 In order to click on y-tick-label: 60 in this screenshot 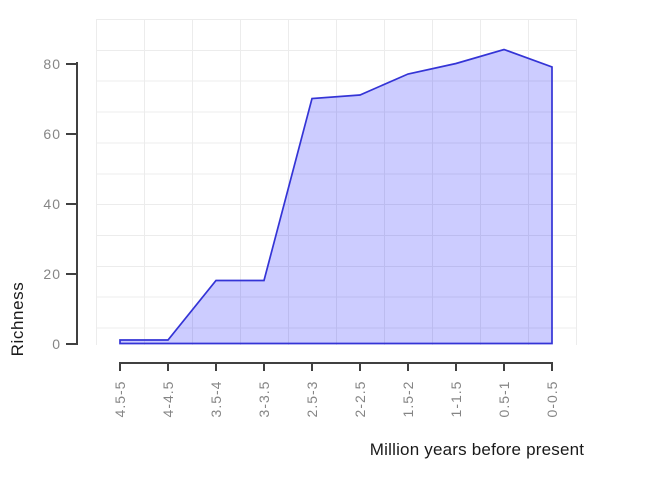, I will do `click(52, 133)`.